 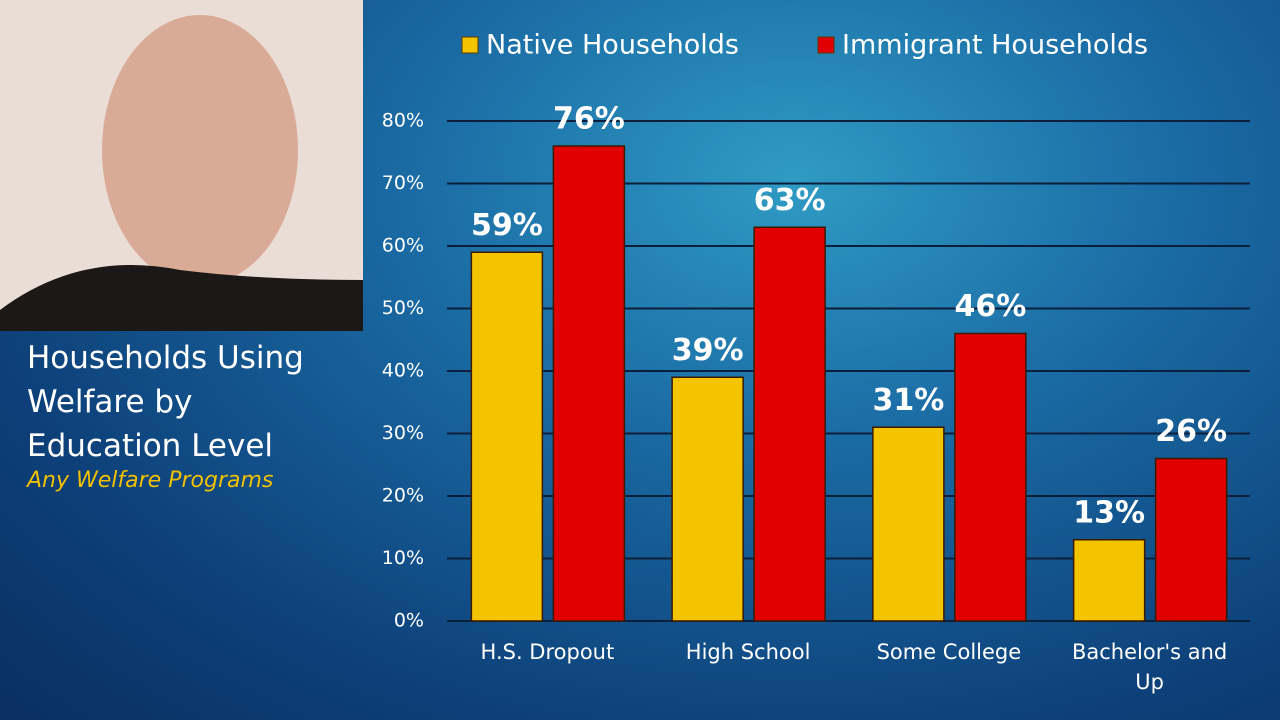 What do you see at coordinates (507, 225) in the screenshot?
I see `value-label: 59%` at bounding box center [507, 225].